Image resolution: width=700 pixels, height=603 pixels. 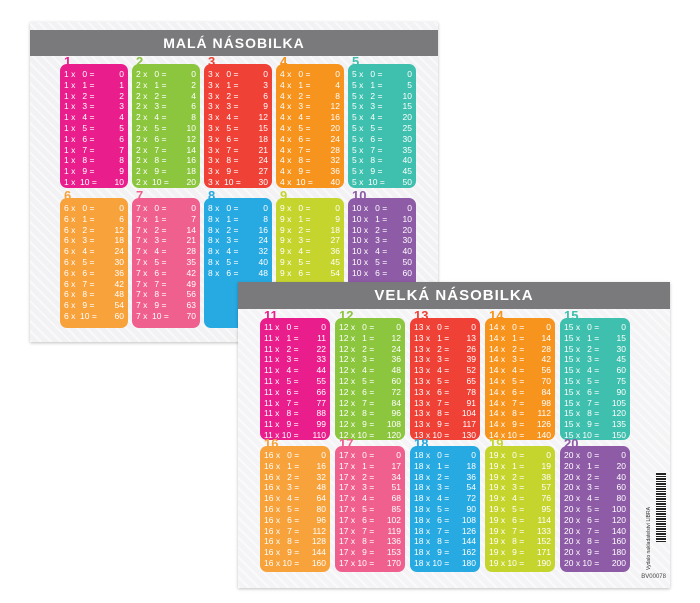 What do you see at coordinates (618, 552) in the screenshot?
I see `row-result: 180` at bounding box center [618, 552].